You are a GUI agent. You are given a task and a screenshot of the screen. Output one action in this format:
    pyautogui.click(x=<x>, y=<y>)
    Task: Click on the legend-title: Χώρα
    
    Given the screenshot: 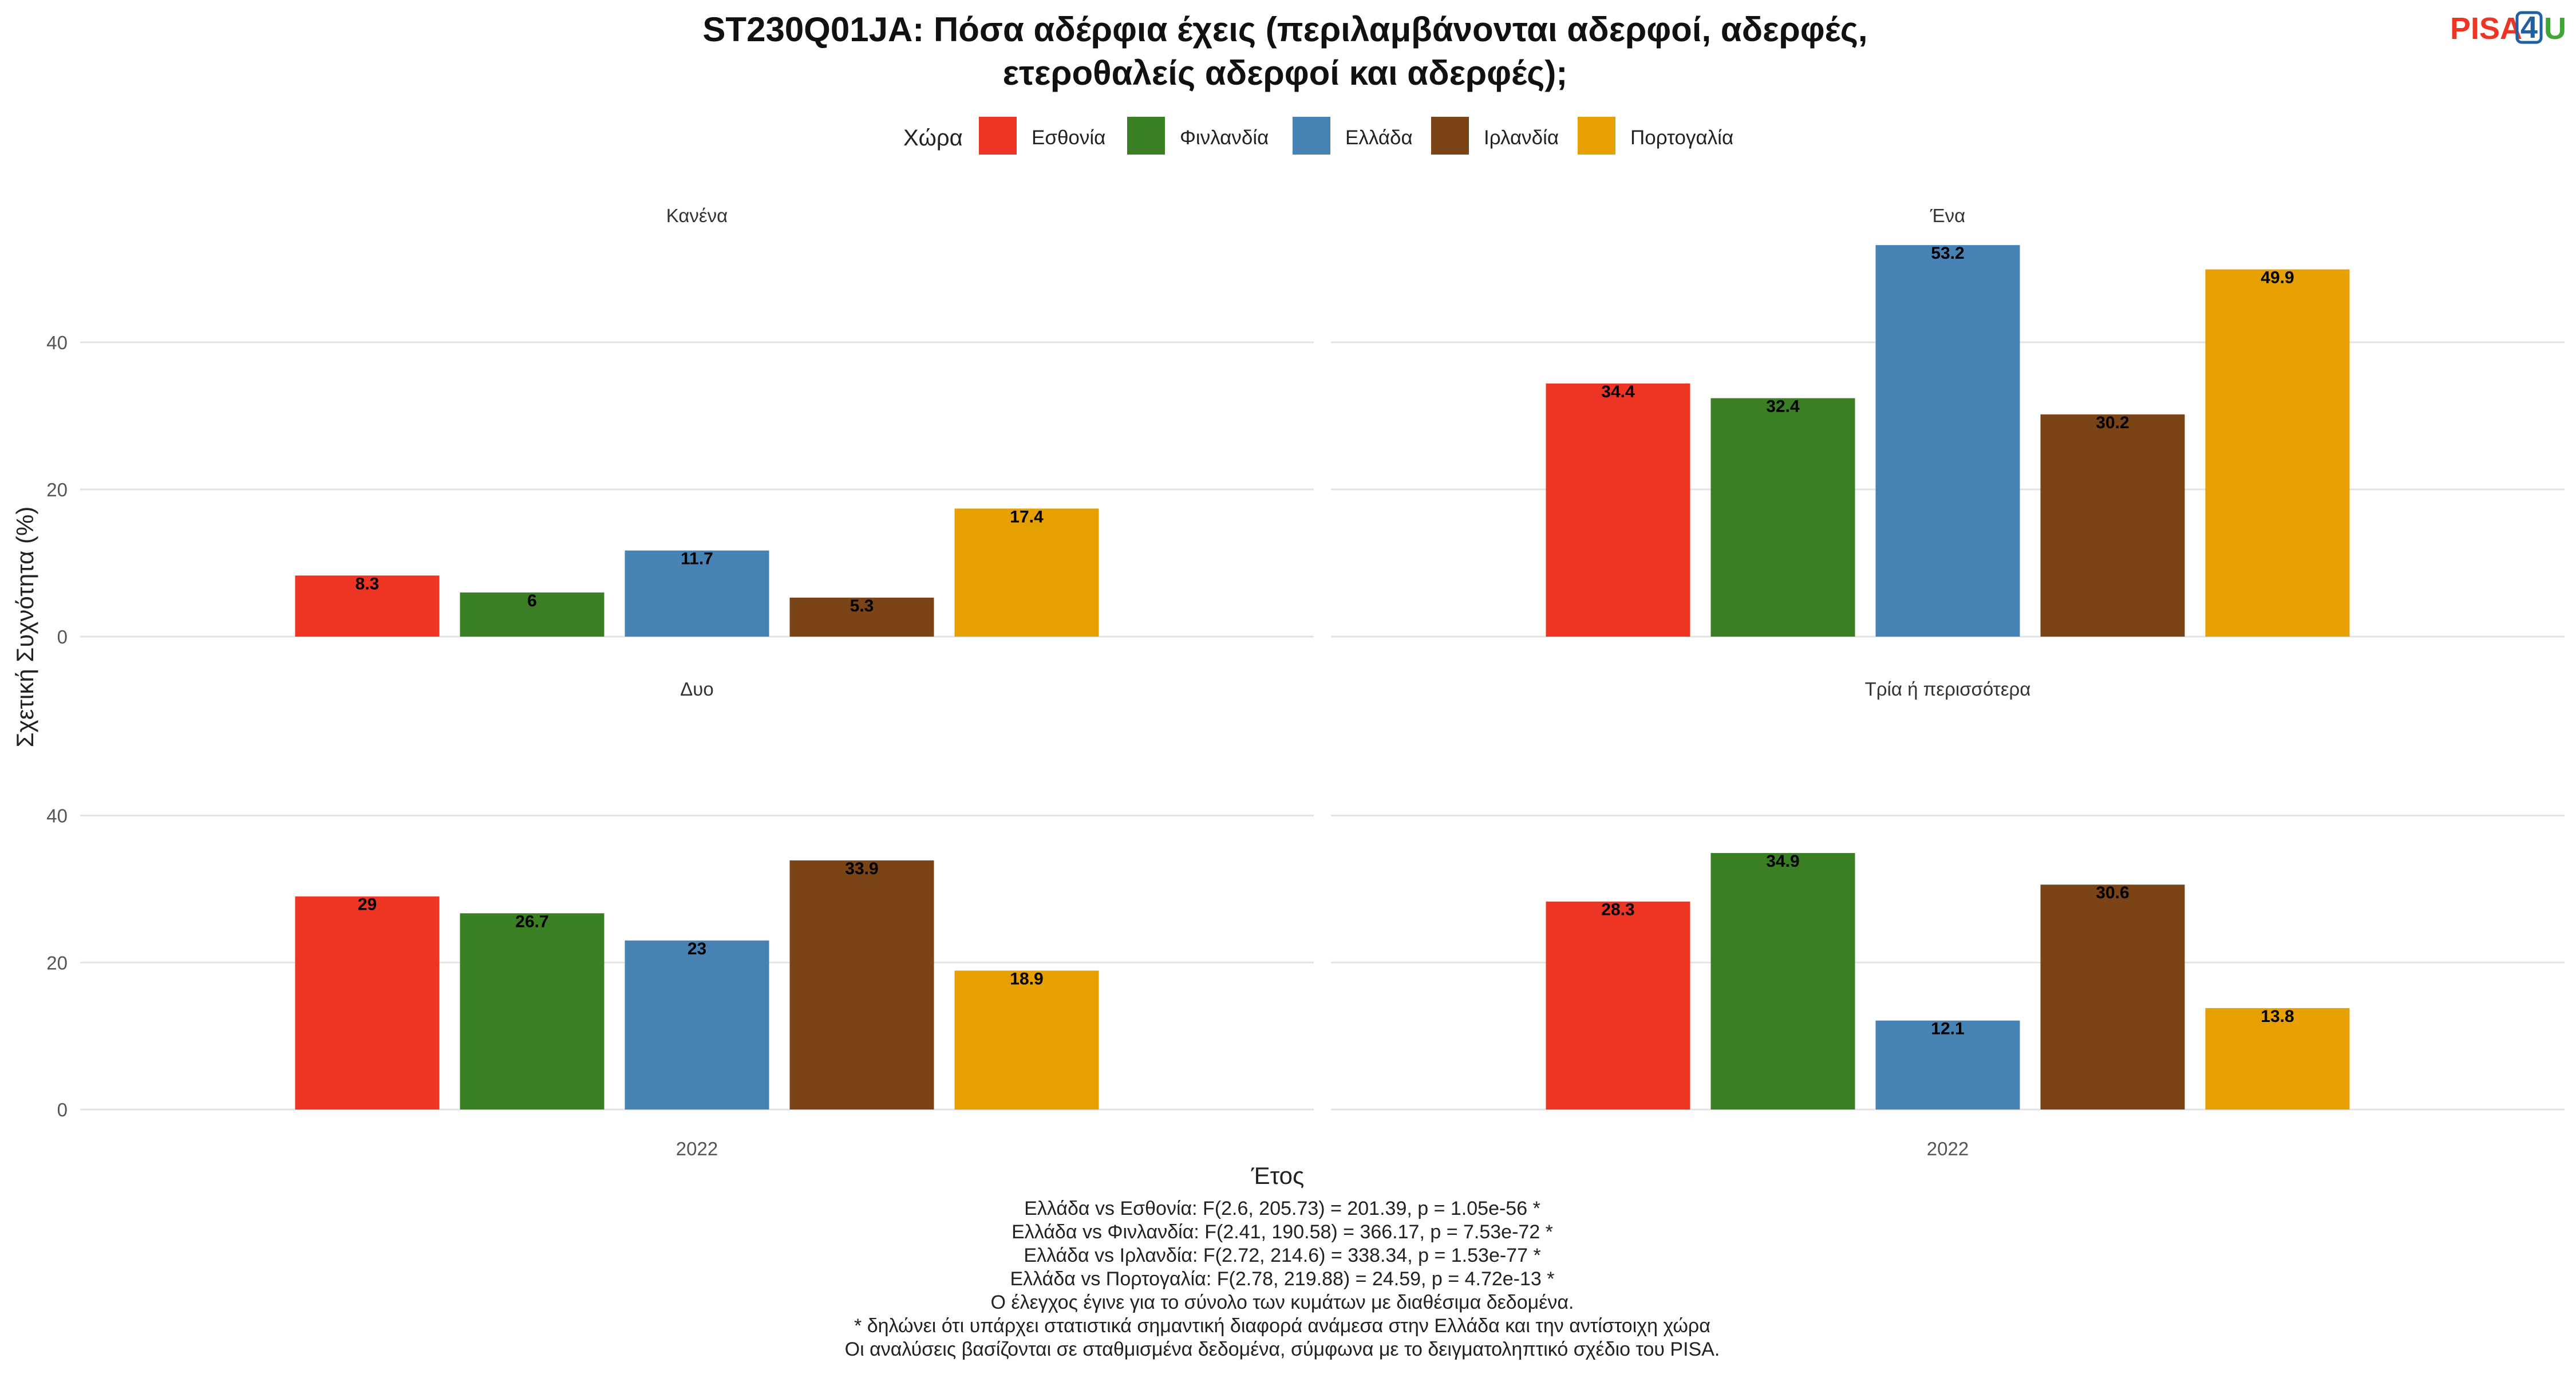 What is the action you would take?
    pyautogui.click(x=933, y=138)
    